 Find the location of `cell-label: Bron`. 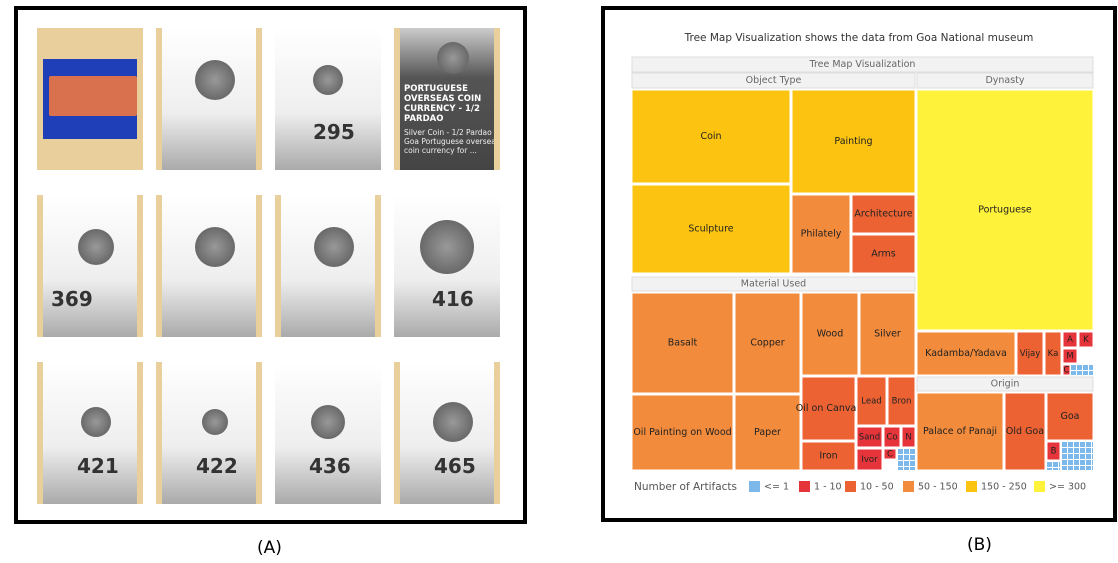

cell-label: Bron is located at coordinates (902, 402).